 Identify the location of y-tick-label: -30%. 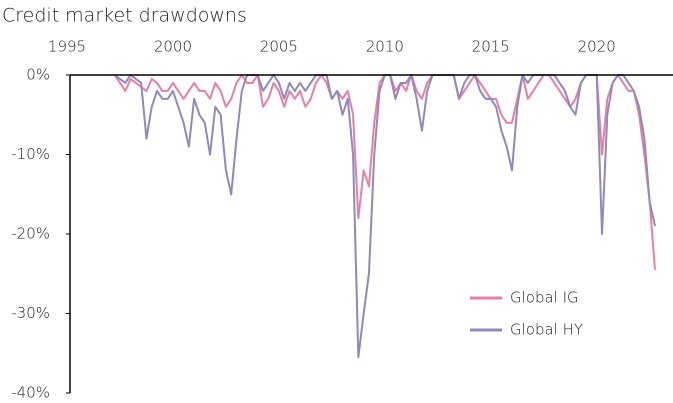
(30, 313).